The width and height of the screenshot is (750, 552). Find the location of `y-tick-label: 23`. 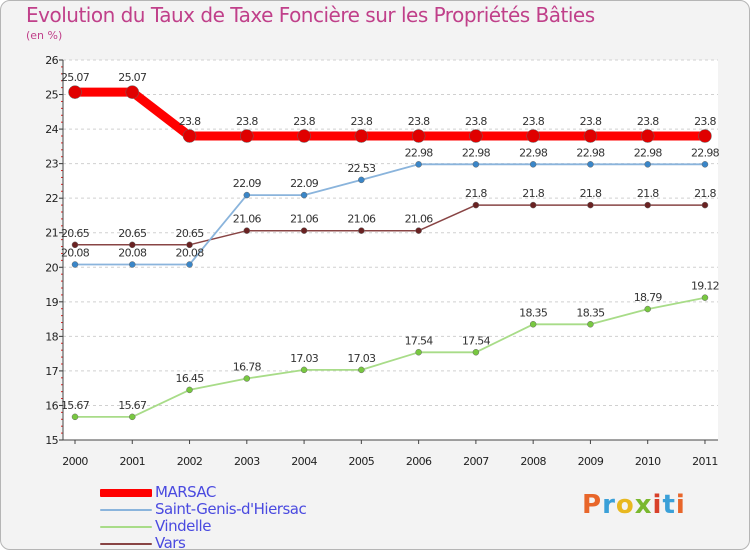

y-tick-label: 23 is located at coordinates (51, 164).